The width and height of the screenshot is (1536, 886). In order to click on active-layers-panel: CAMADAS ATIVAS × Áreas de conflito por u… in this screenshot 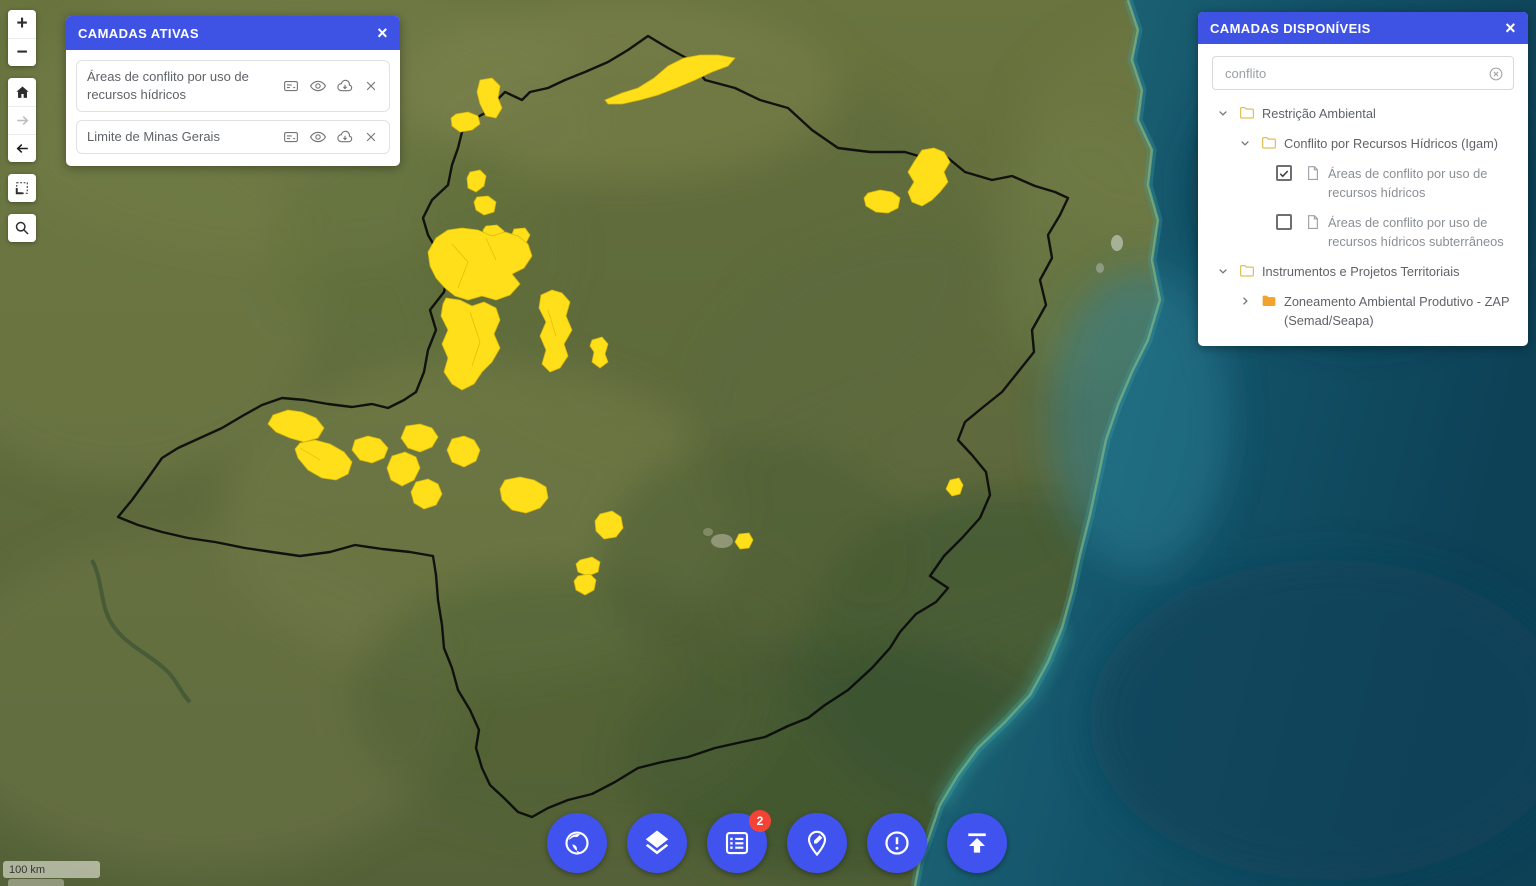, I will do `click(233, 91)`.